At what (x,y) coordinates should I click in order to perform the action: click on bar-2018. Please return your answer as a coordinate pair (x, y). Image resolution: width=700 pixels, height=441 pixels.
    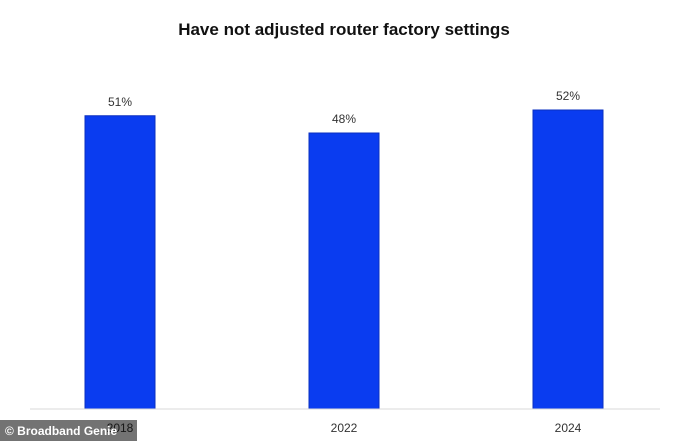
    Looking at the image, I should click on (120, 262).